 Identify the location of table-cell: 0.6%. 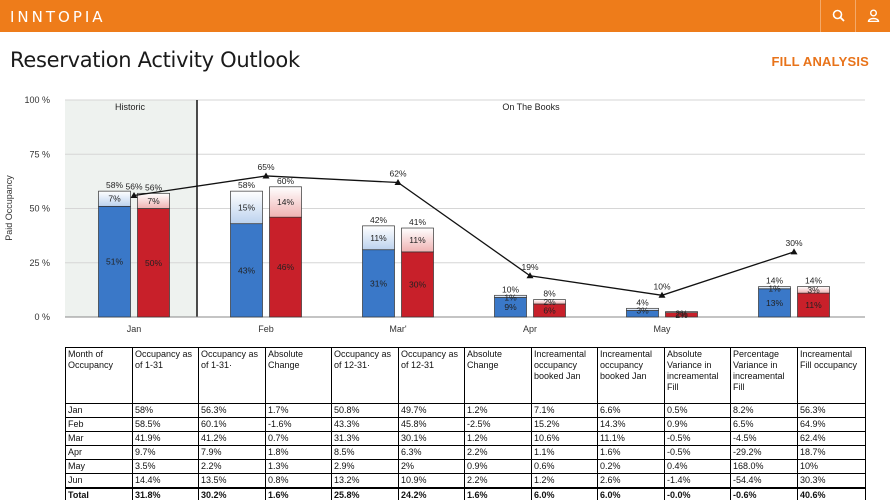
(564, 466).